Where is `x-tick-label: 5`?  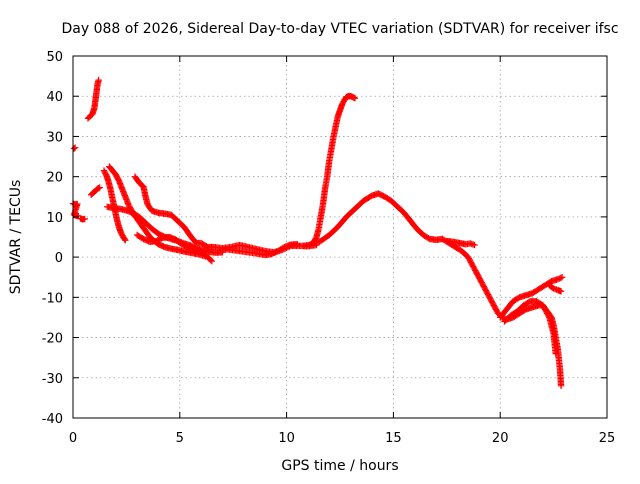
x-tick-label: 5 is located at coordinates (180, 438).